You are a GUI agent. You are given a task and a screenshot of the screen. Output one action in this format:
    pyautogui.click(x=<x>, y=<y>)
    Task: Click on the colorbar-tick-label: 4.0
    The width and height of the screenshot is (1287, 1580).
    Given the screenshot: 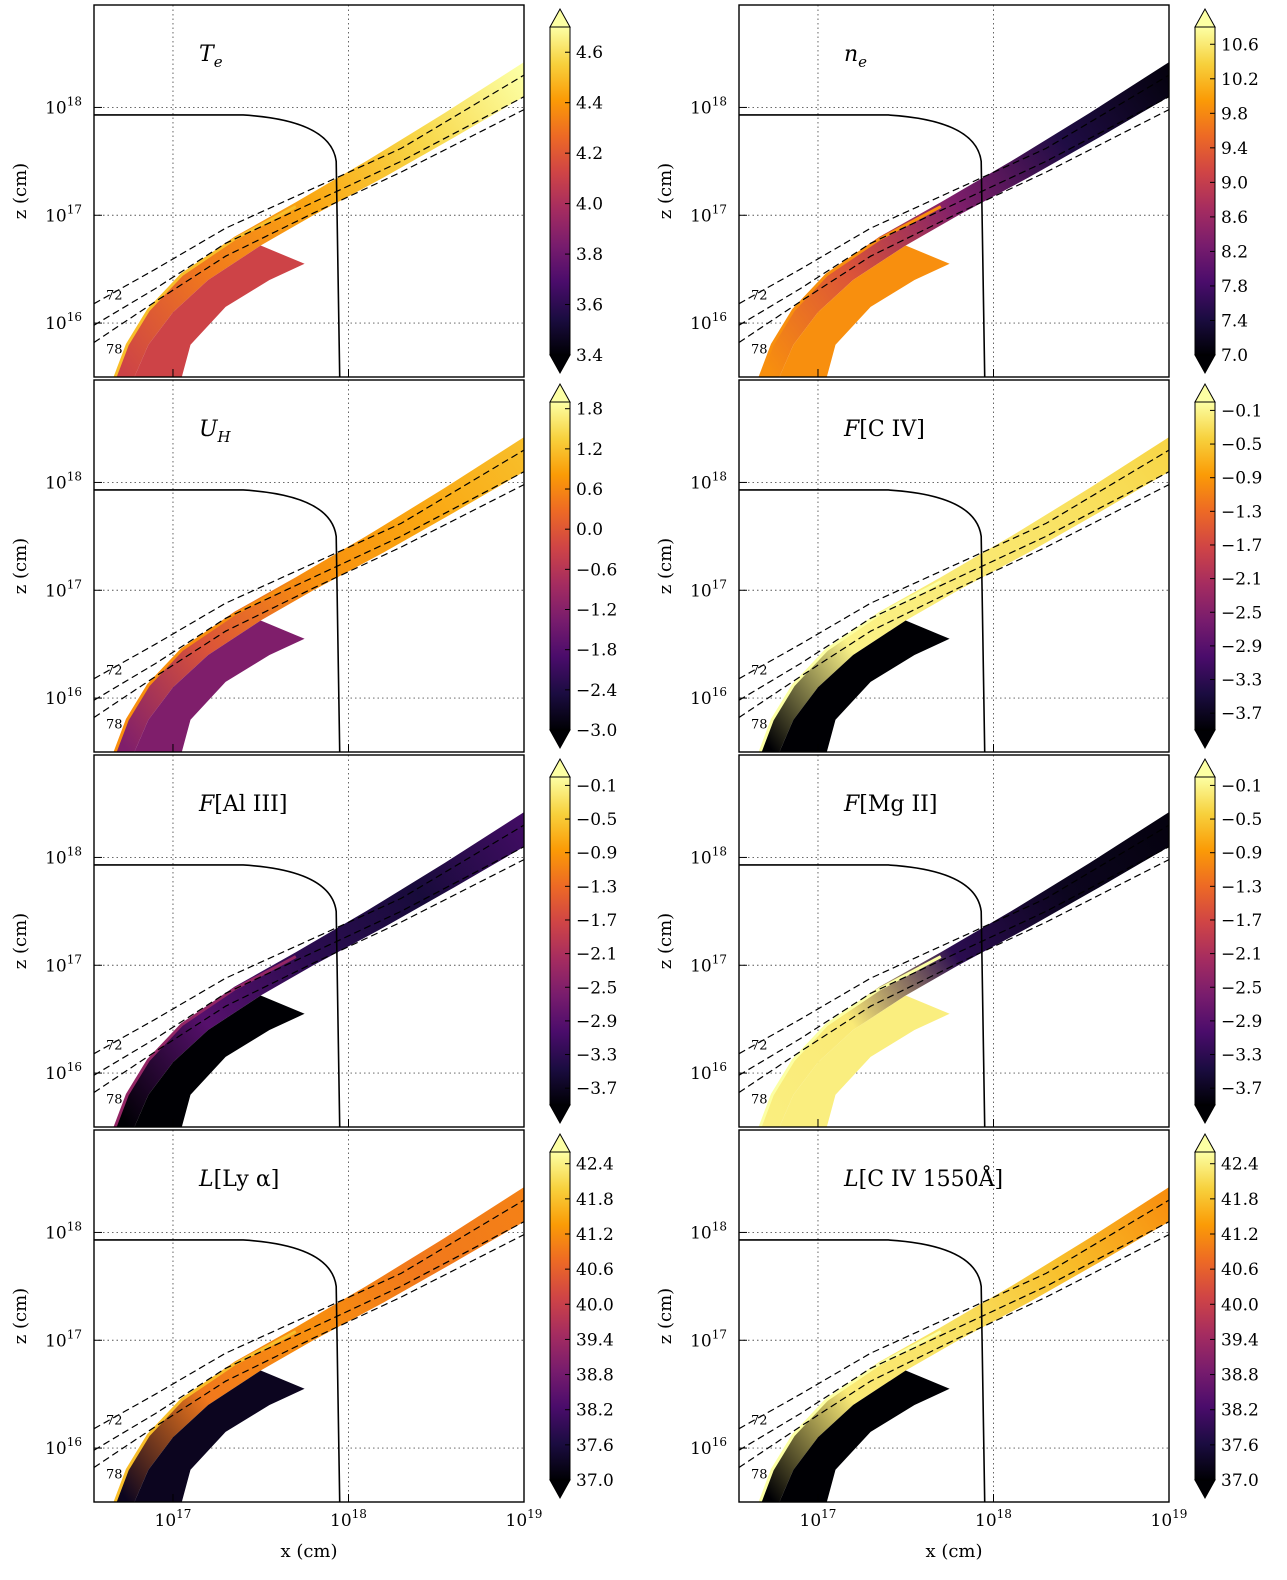 What is the action you would take?
    pyautogui.click(x=589, y=205)
    